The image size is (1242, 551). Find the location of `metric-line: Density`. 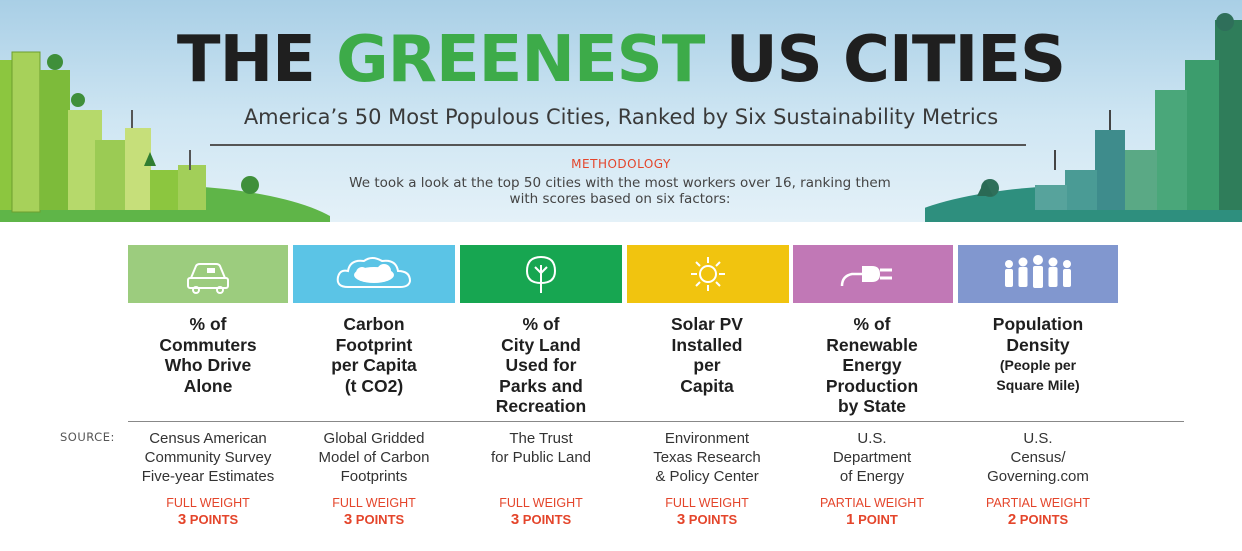

metric-line: Density is located at coordinates (1038, 344).